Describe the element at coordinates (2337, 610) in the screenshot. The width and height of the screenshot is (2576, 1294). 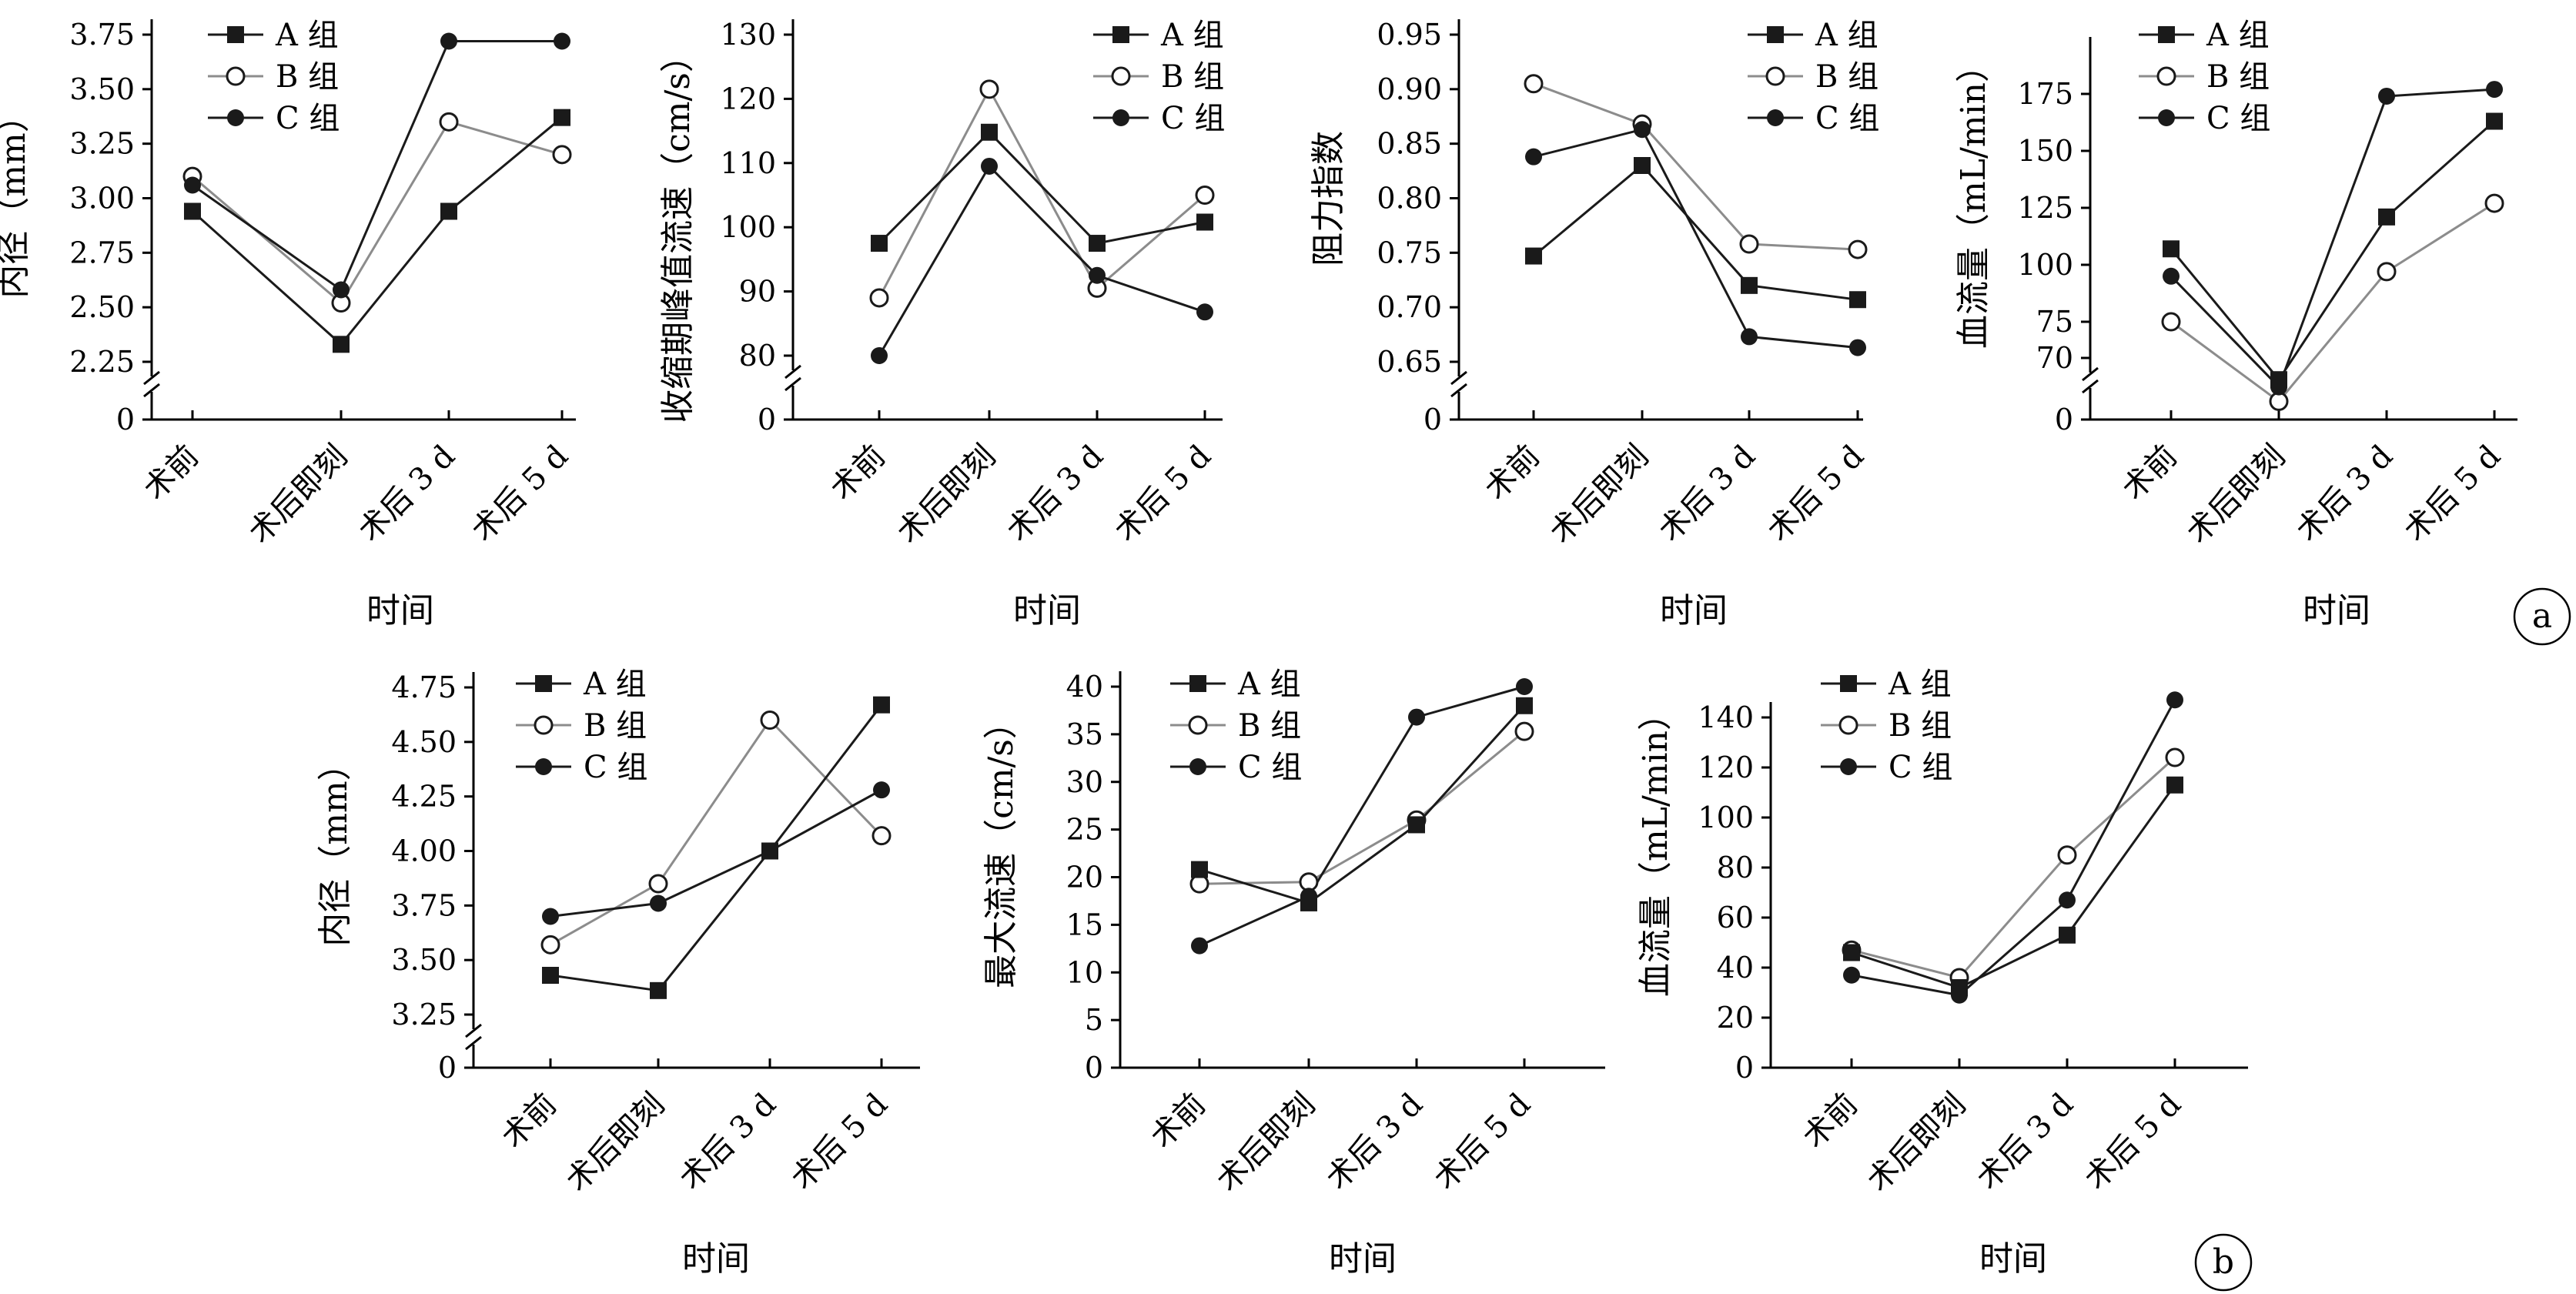
I see `x-axis-title: 时间` at that location.